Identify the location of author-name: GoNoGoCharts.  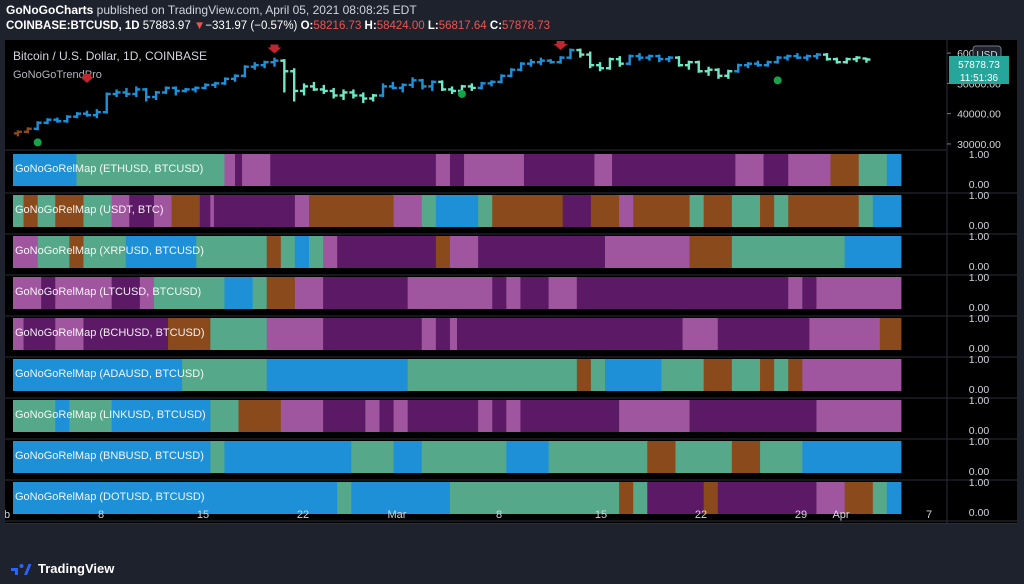
(50, 10).